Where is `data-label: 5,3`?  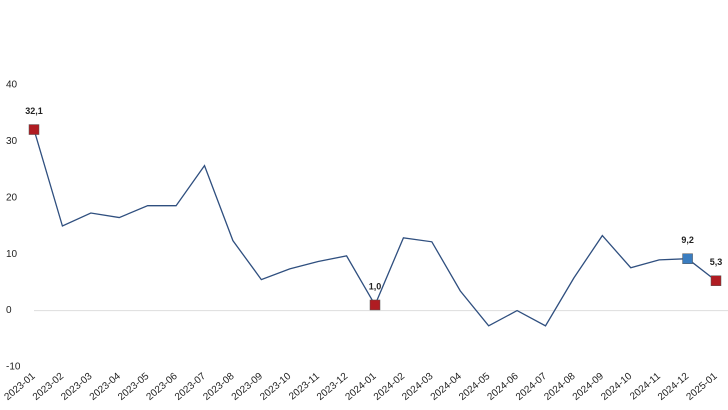
data-label: 5,3 is located at coordinates (716, 262).